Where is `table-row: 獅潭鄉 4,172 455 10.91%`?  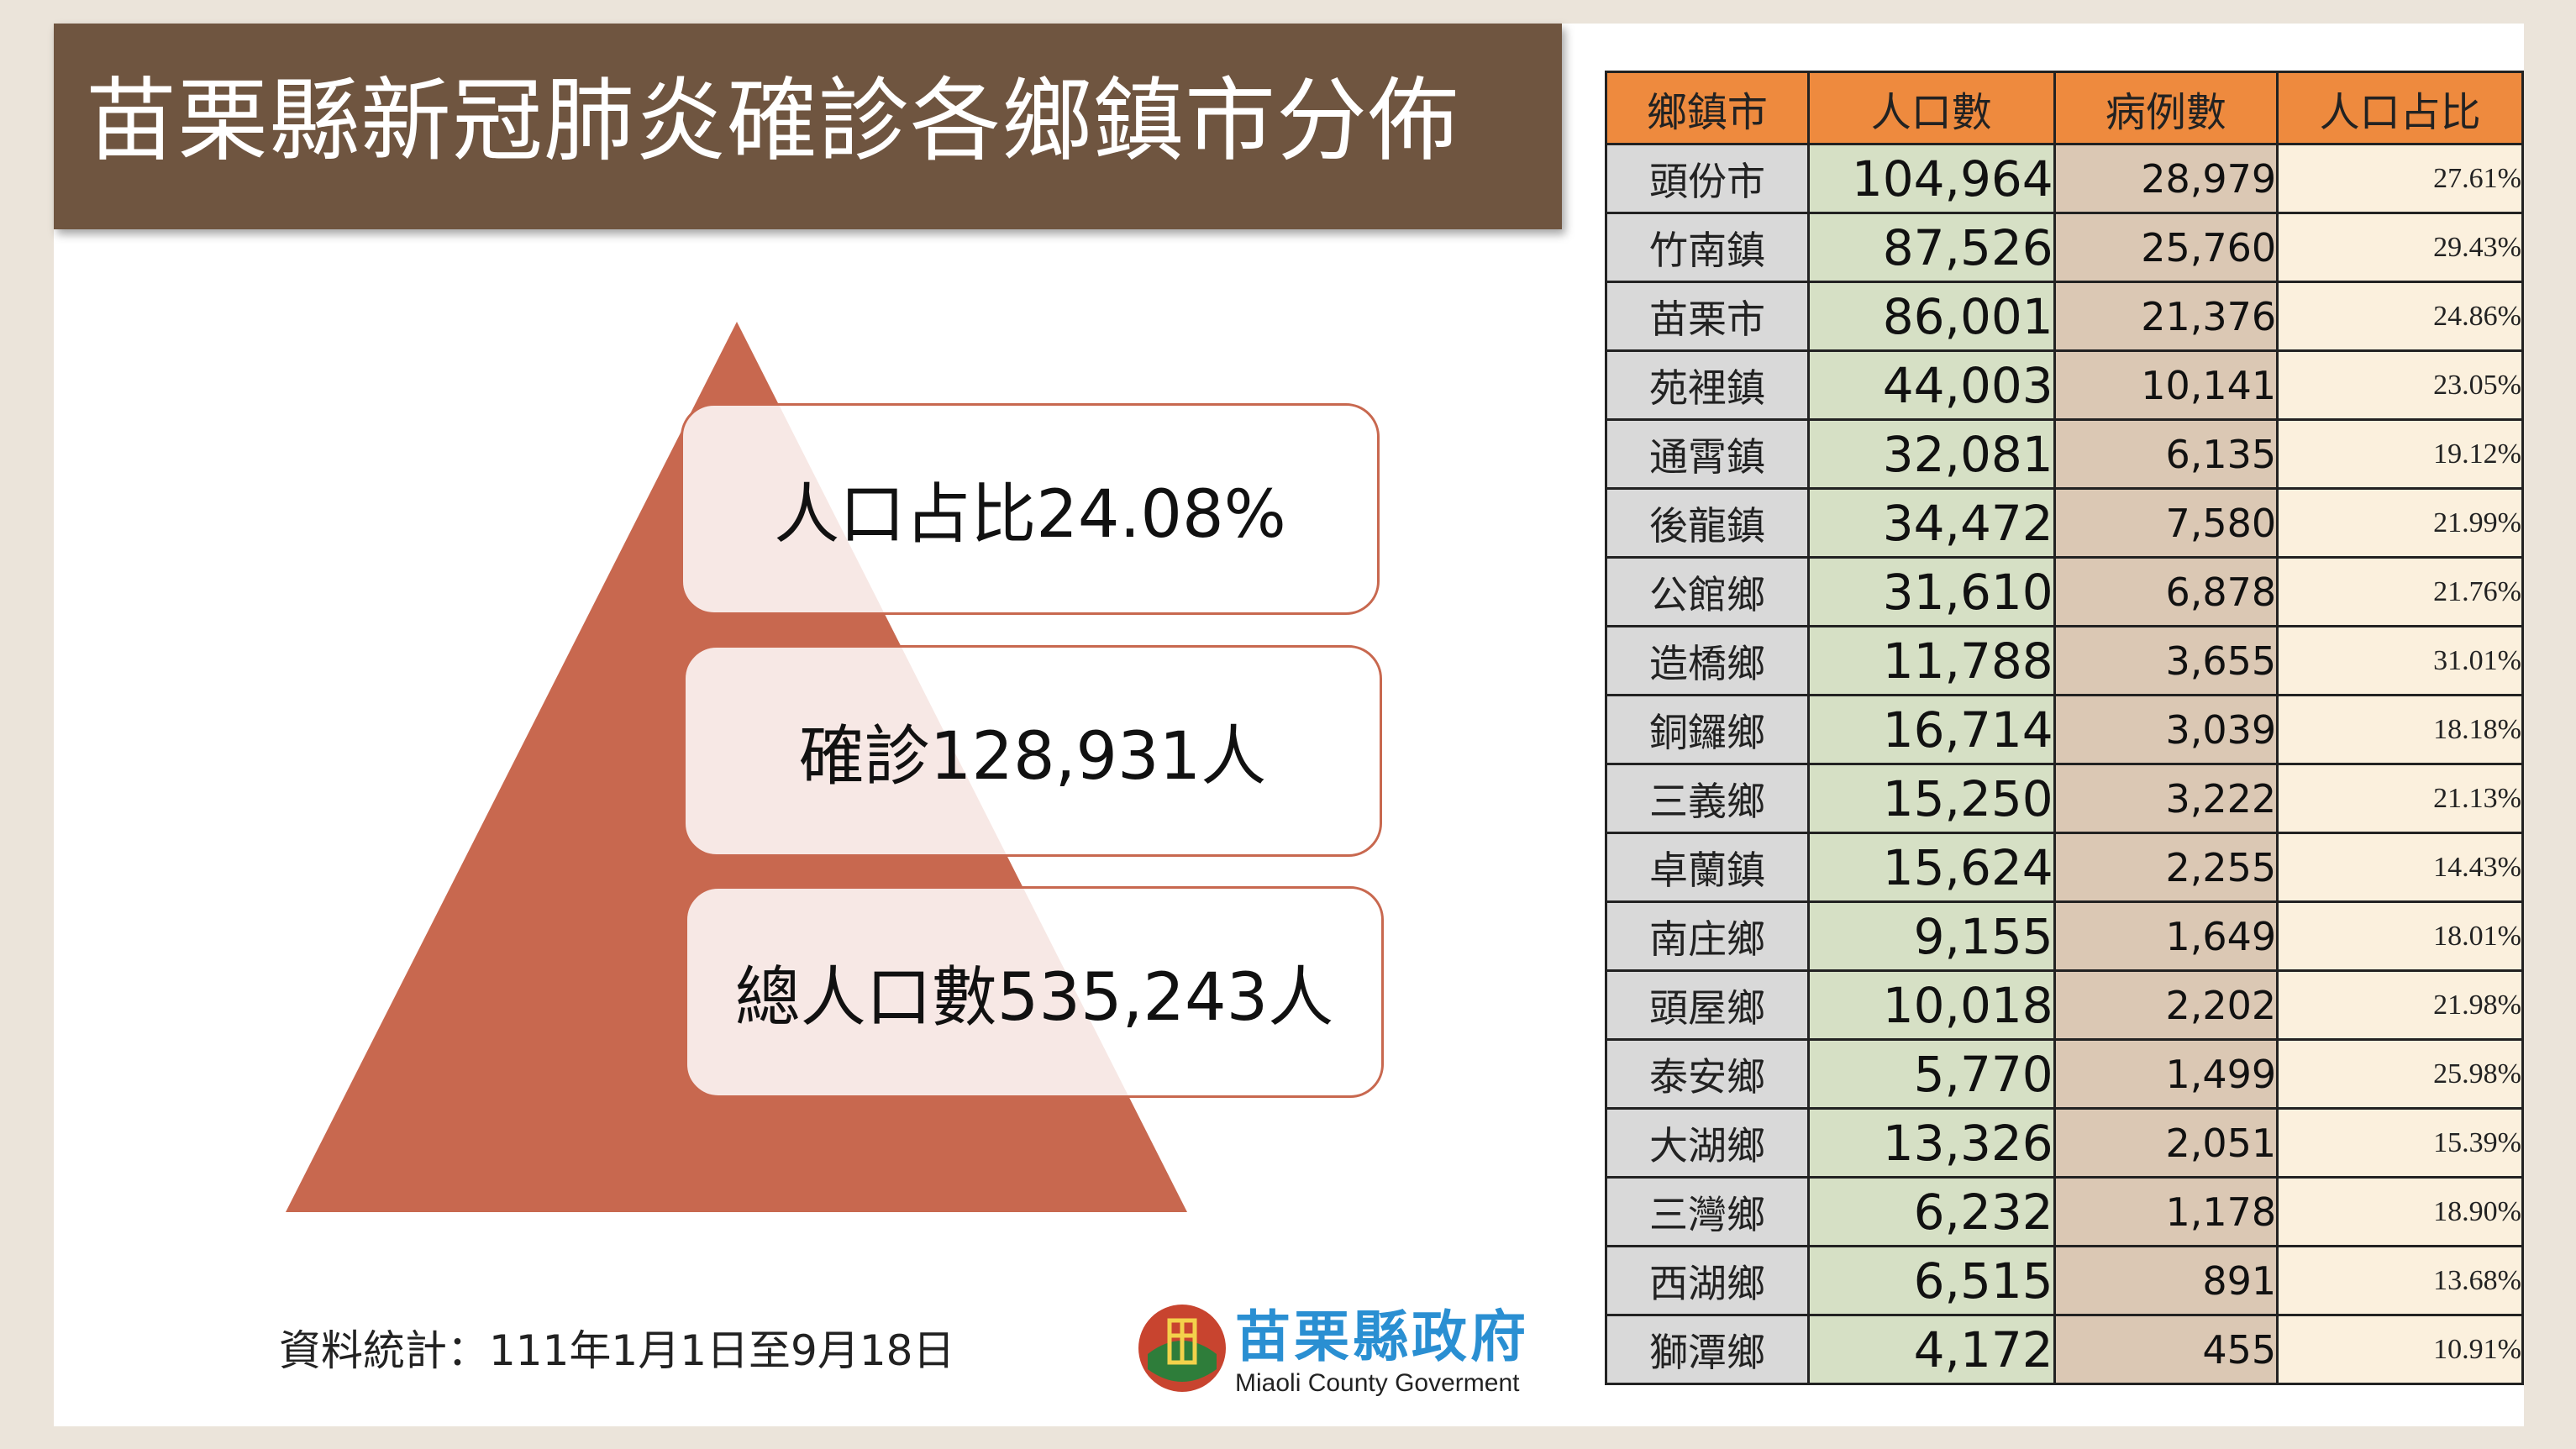 table-row: 獅潭鄉 4,172 455 10.91% is located at coordinates (2064, 1349).